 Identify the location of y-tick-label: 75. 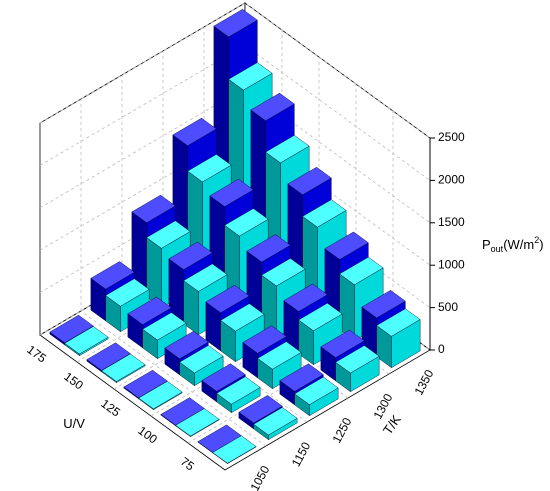
(187, 463).